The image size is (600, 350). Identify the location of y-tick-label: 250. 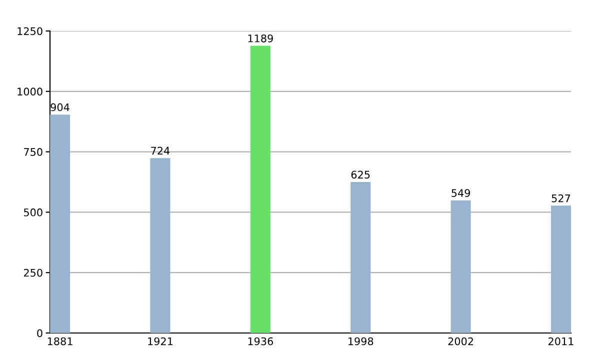
(33, 272).